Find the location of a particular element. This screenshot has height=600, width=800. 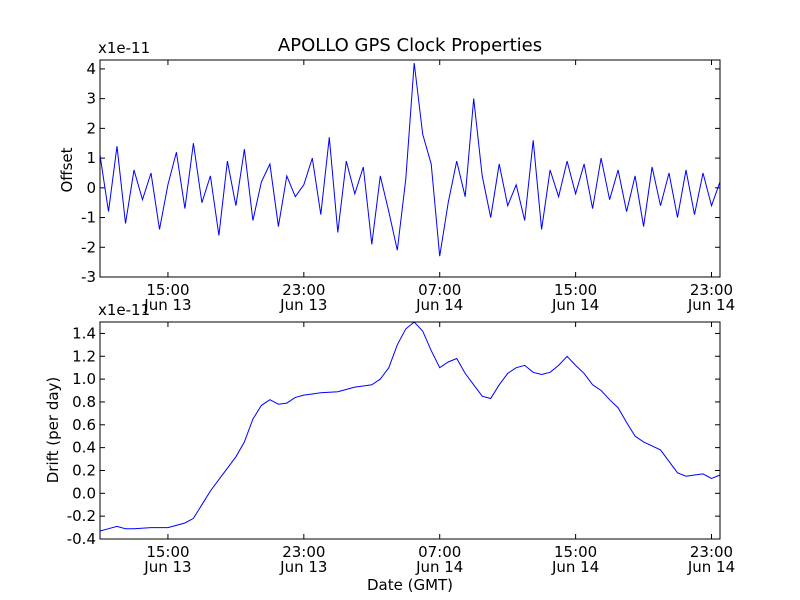

offset-x-tick-time-label: 07:00 is located at coordinates (439, 290).